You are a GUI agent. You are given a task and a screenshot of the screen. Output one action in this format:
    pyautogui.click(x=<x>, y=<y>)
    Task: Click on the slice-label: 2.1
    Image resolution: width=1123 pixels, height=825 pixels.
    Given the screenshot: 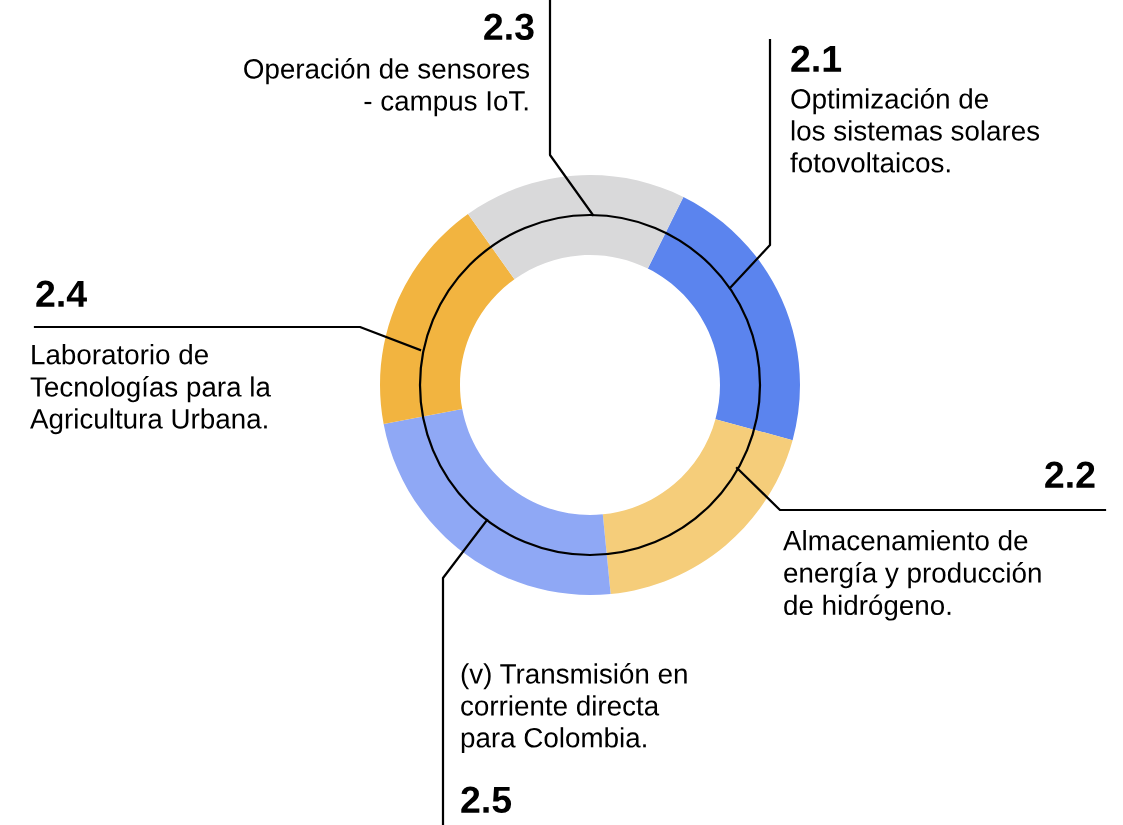 What is the action you would take?
    pyautogui.click(x=816, y=58)
    